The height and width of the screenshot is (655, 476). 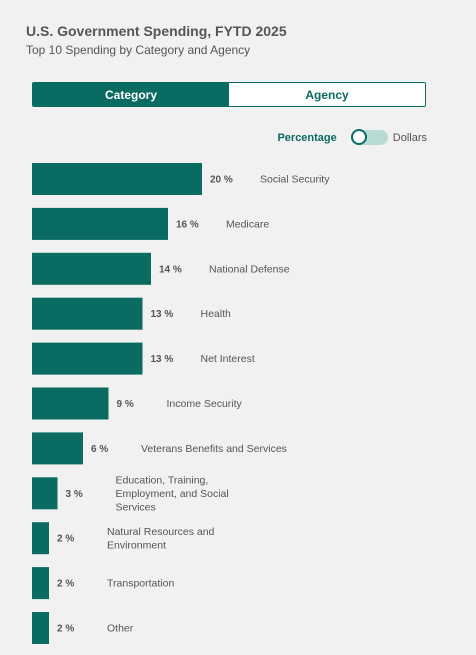 I want to click on value-label-6: 6 %, so click(x=99, y=449).